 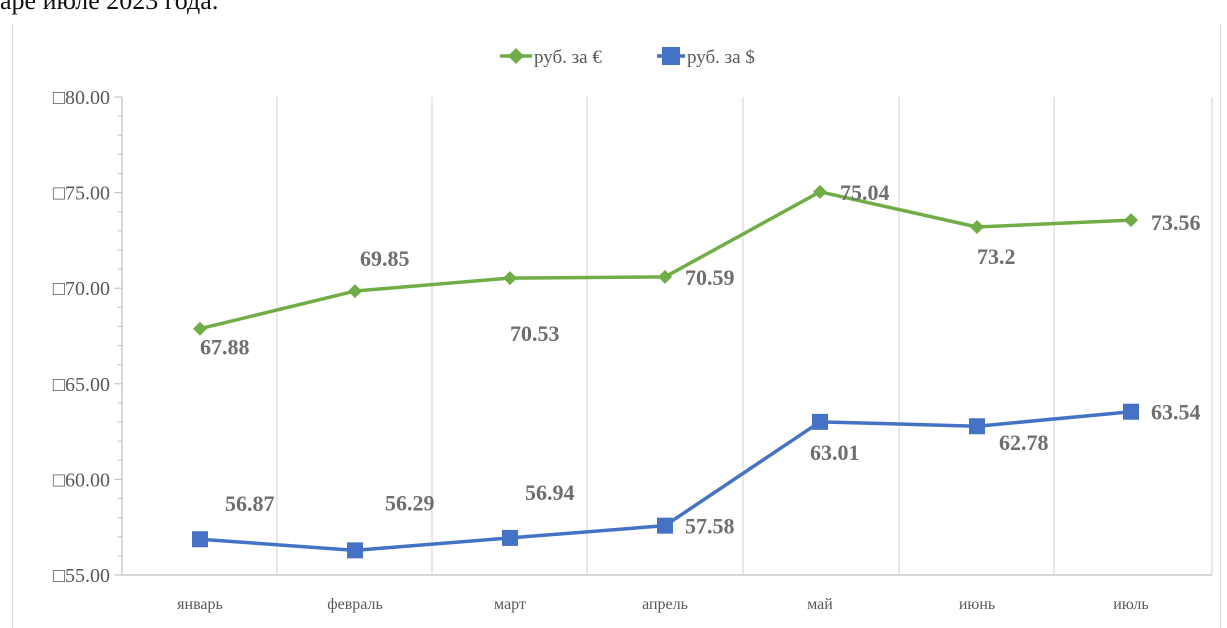 I want to click on y-tick-label: □75.00, so click(x=81, y=194).